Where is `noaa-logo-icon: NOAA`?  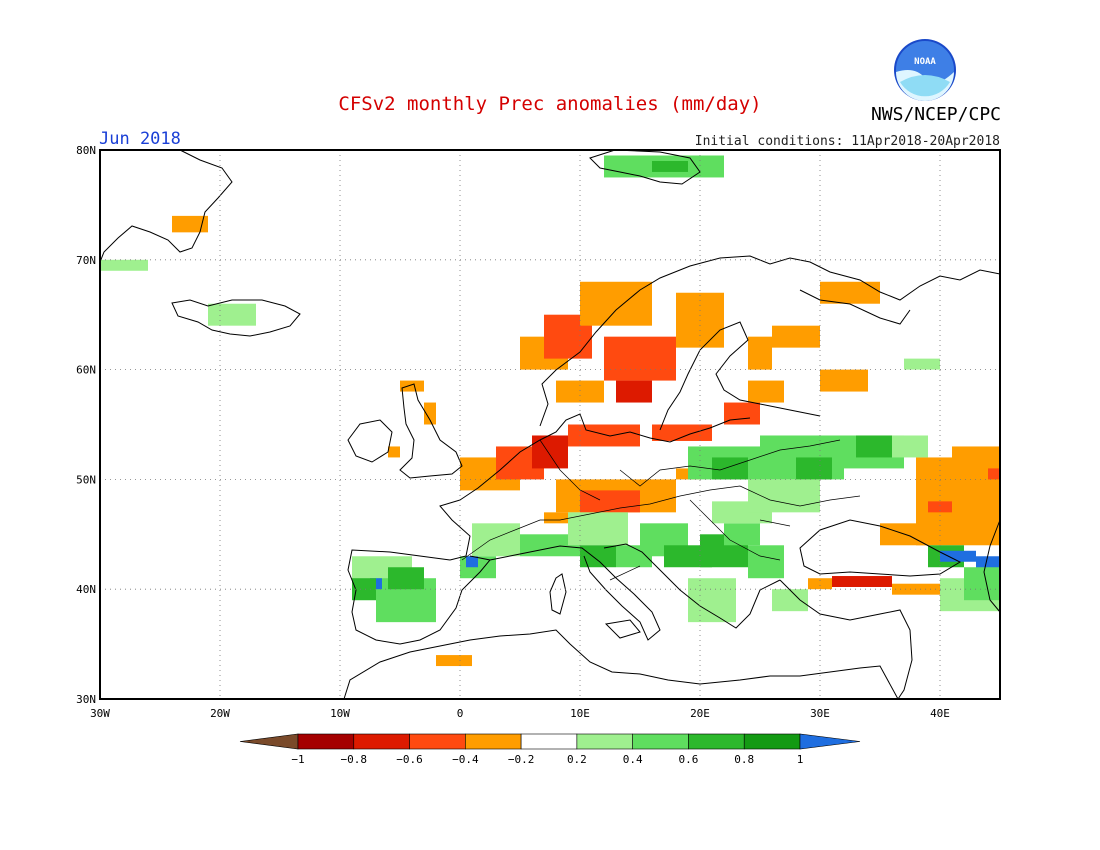
noaa-logo-icon: NOAA is located at coordinates (925, 70).